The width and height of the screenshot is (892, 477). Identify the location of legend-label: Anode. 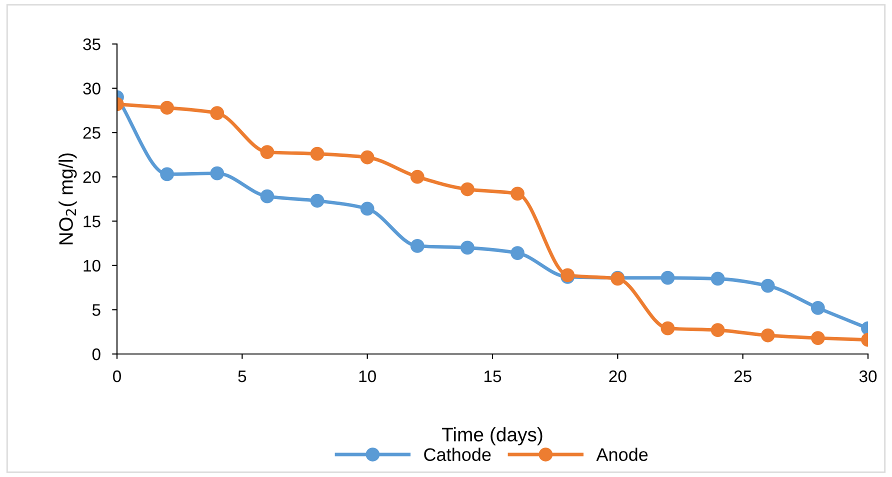
(622, 455).